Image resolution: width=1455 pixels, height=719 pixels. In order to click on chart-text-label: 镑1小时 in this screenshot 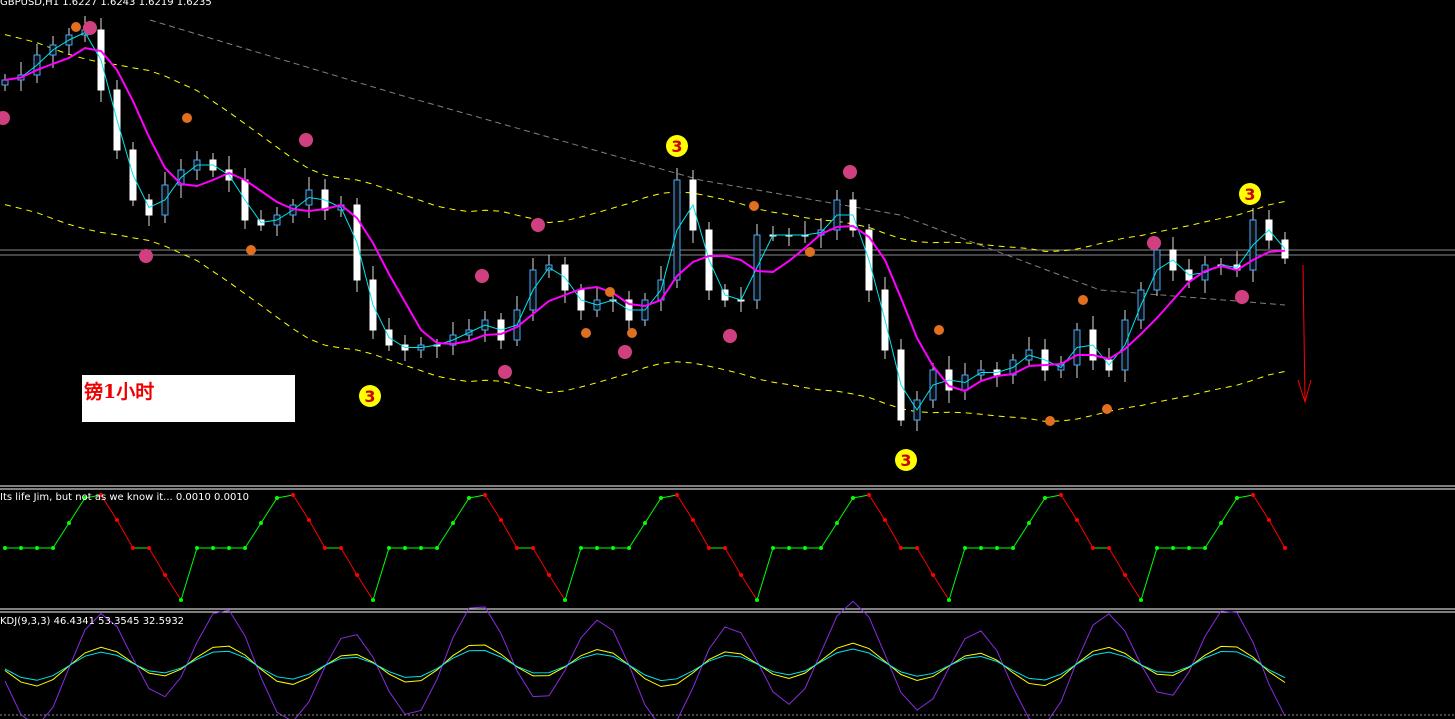, I will do `click(188, 398)`.